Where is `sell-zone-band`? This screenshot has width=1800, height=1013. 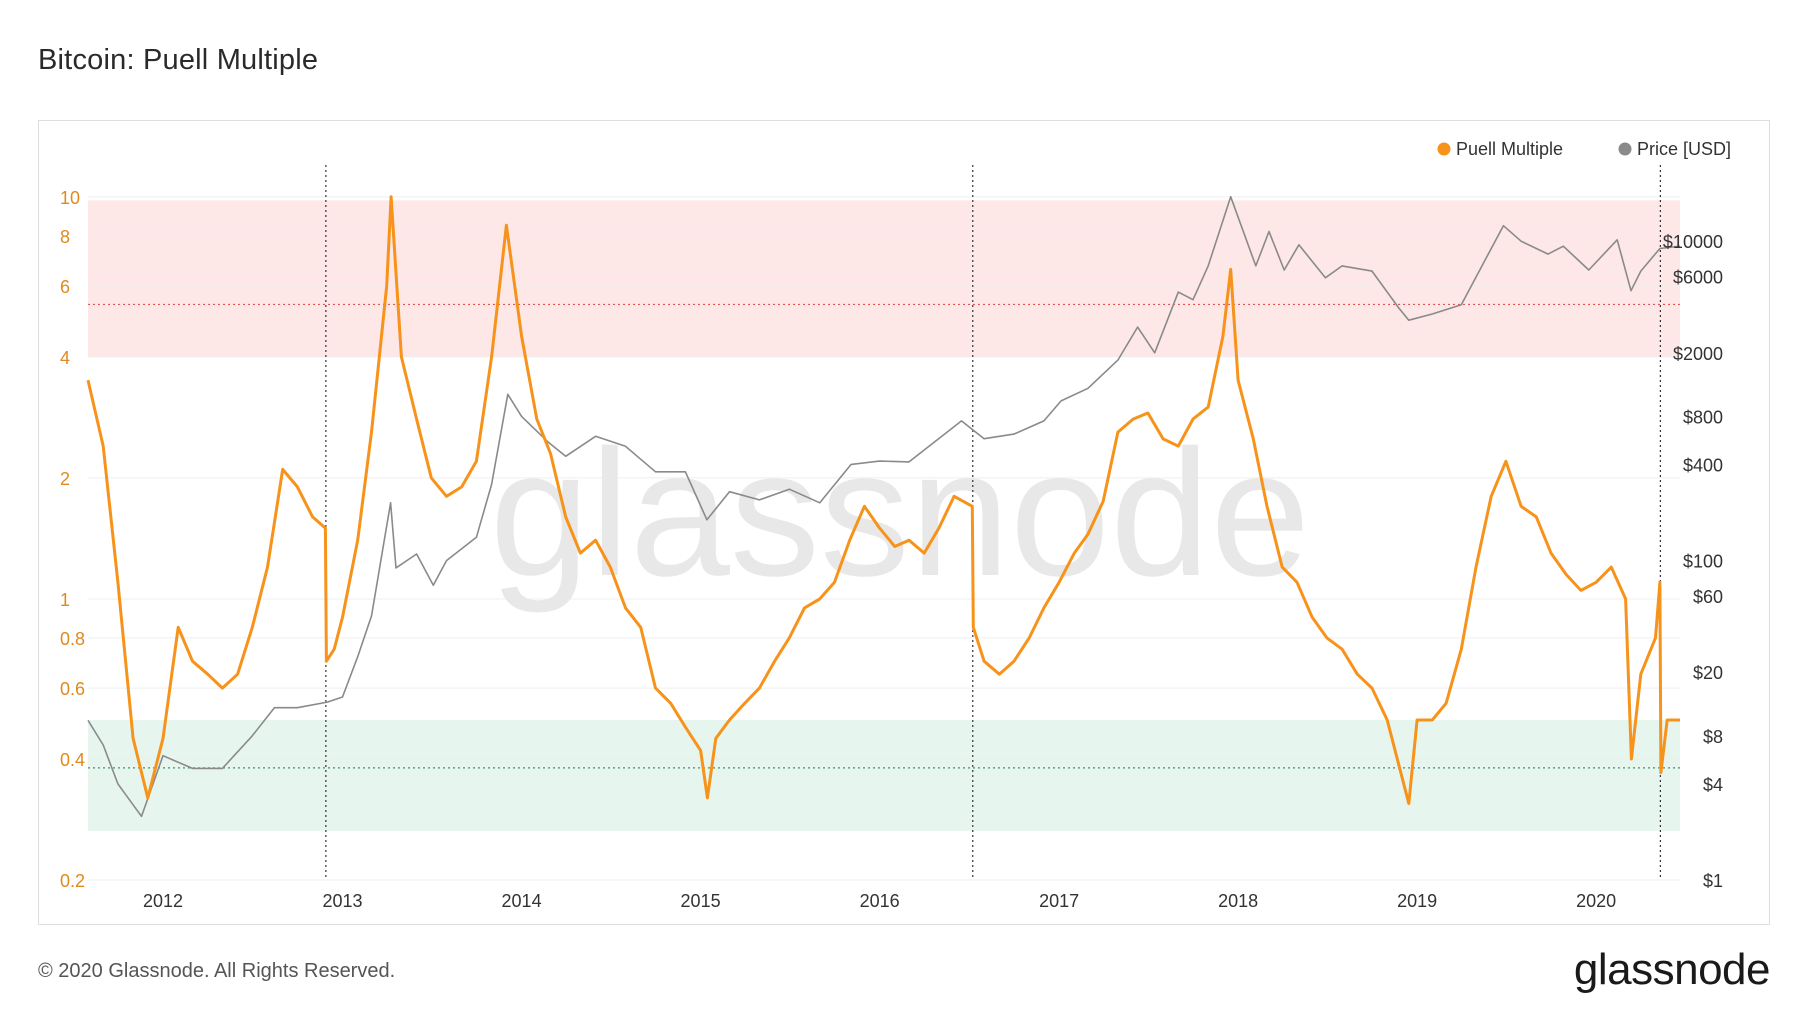
sell-zone-band is located at coordinates (884, 278).